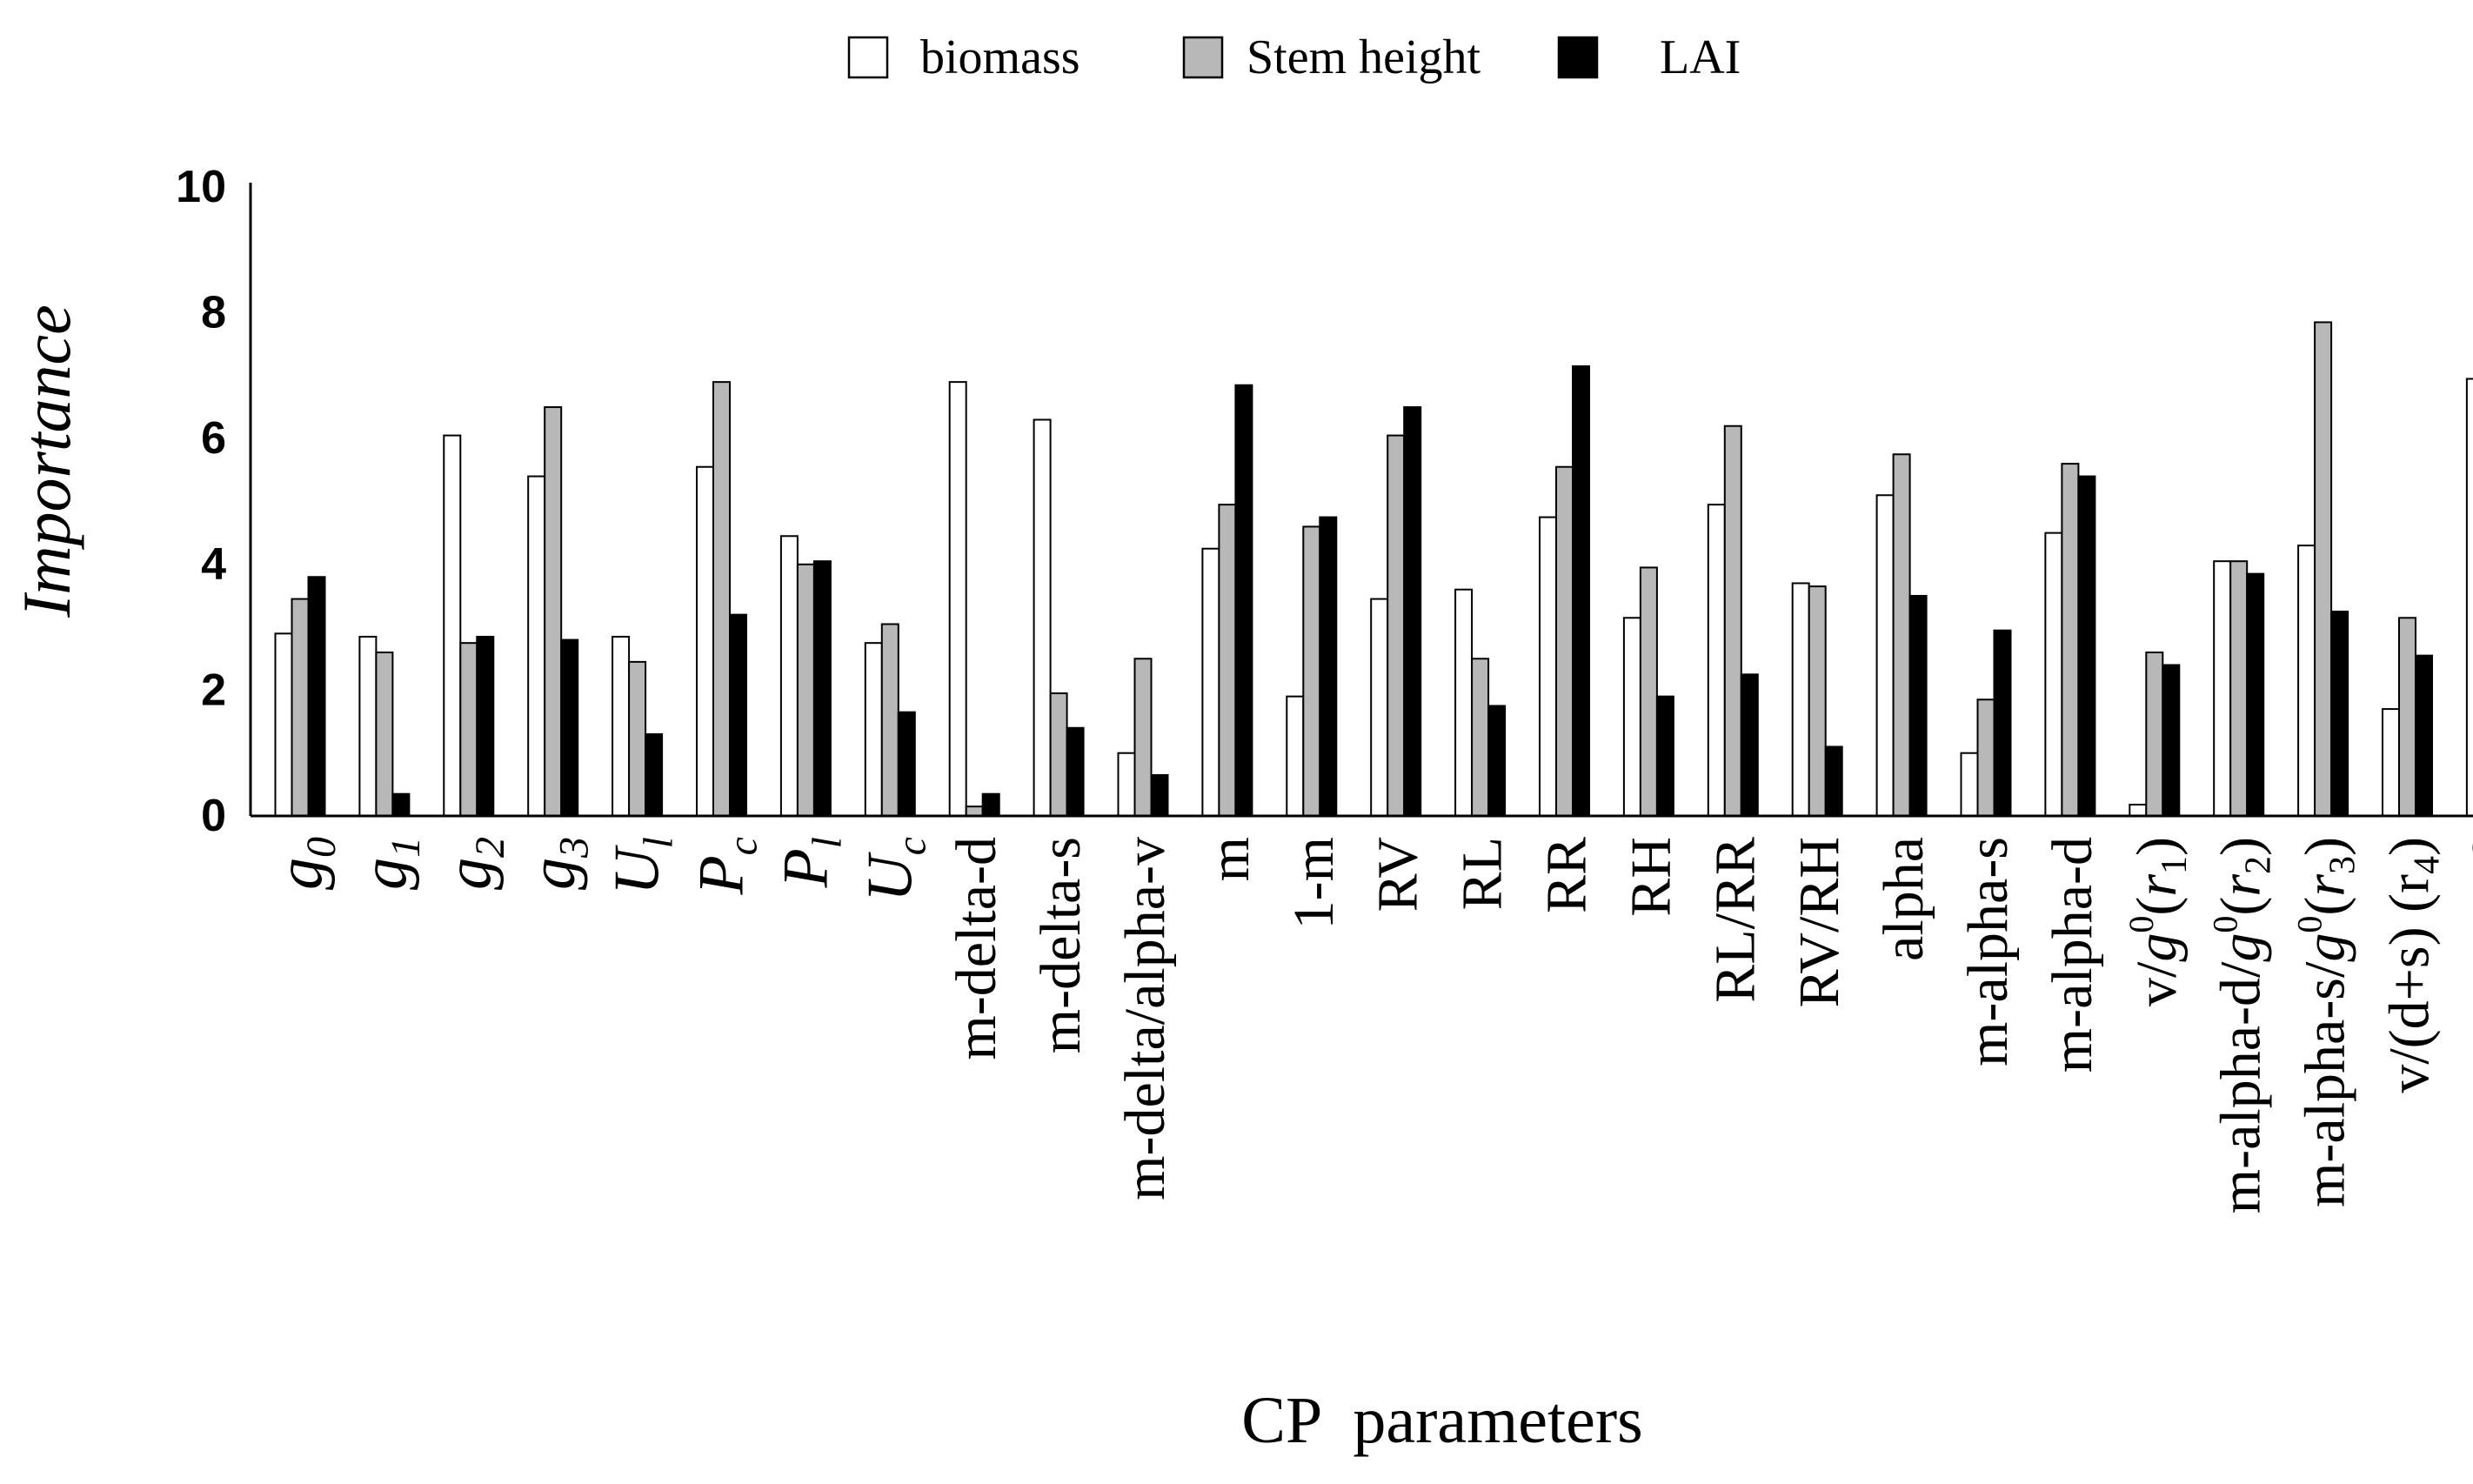 Image resolution: width=2473 pixels, height=1484 pixels. What do you see at coordinates (201, 187) in the screenshot?
I see `y-tick-label: 10` at bounding box center [201, 187].